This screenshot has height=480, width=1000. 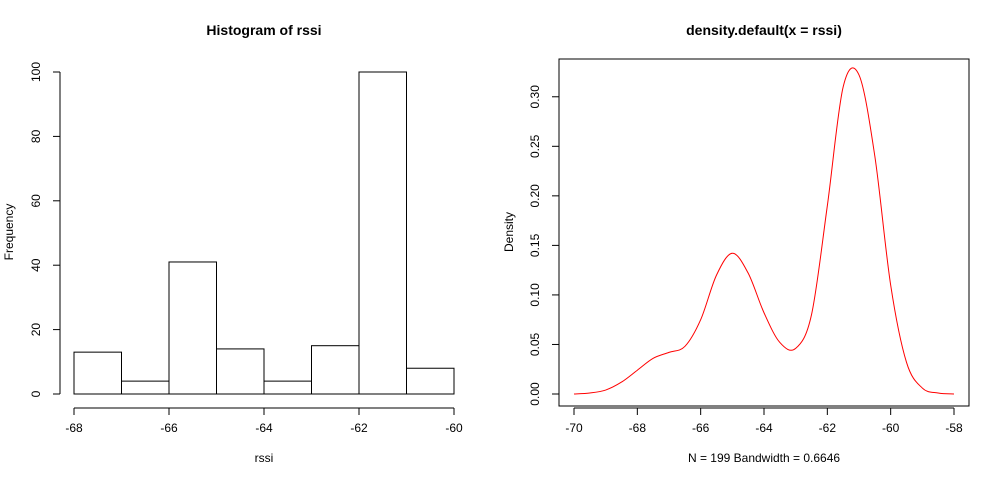 What do you see at coordinates (701, 428) in the screenshot?
I see `density-x-tick-label: -66` at bounding box center [701, 428].